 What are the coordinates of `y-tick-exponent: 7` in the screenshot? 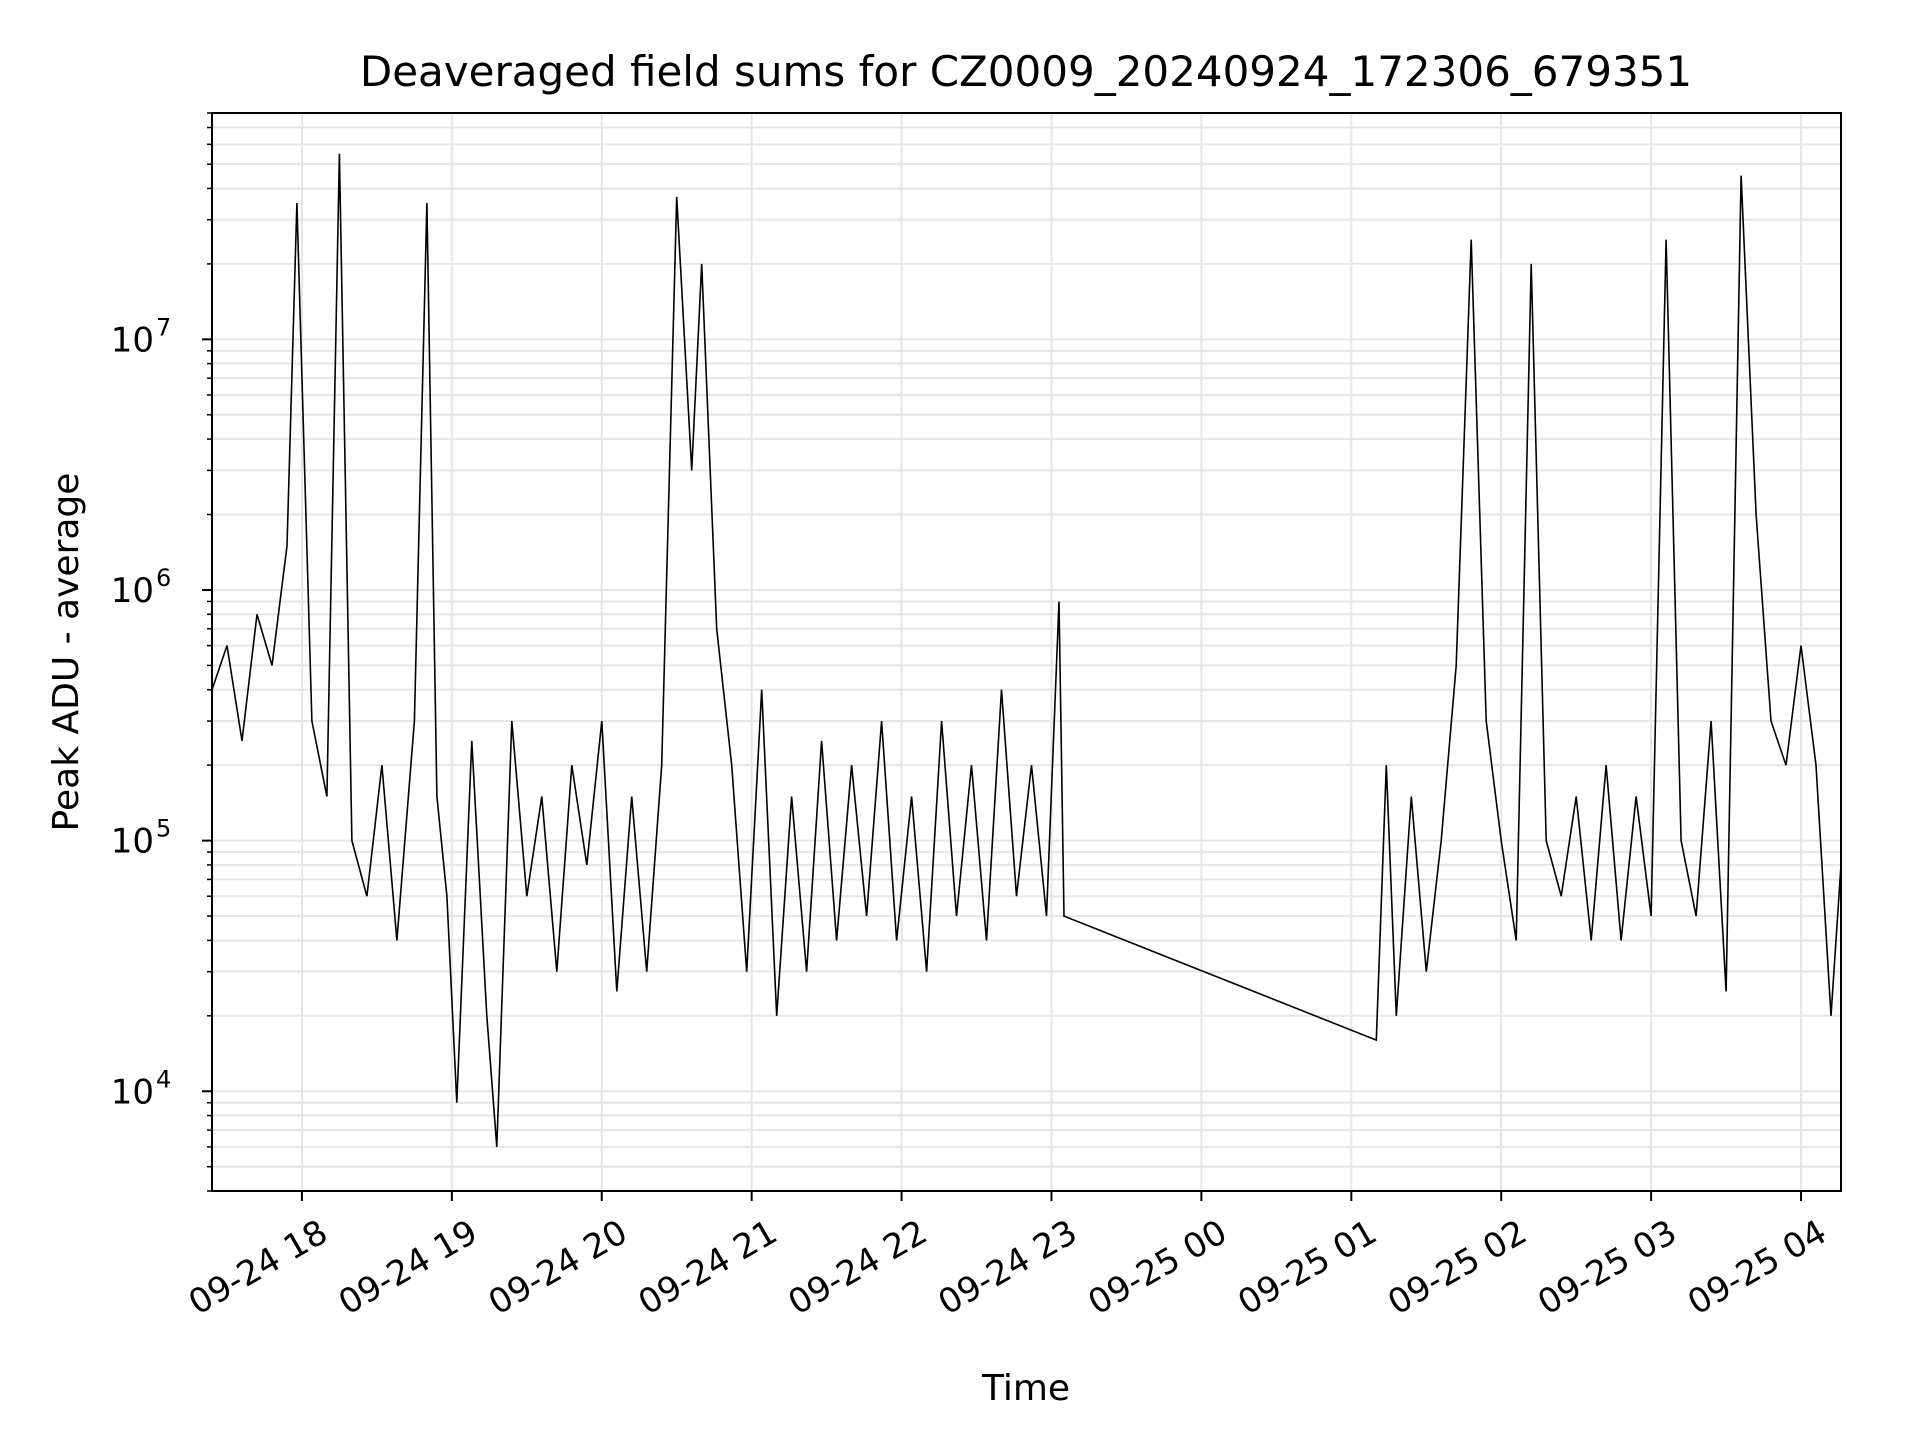 It's located at (163, 327).